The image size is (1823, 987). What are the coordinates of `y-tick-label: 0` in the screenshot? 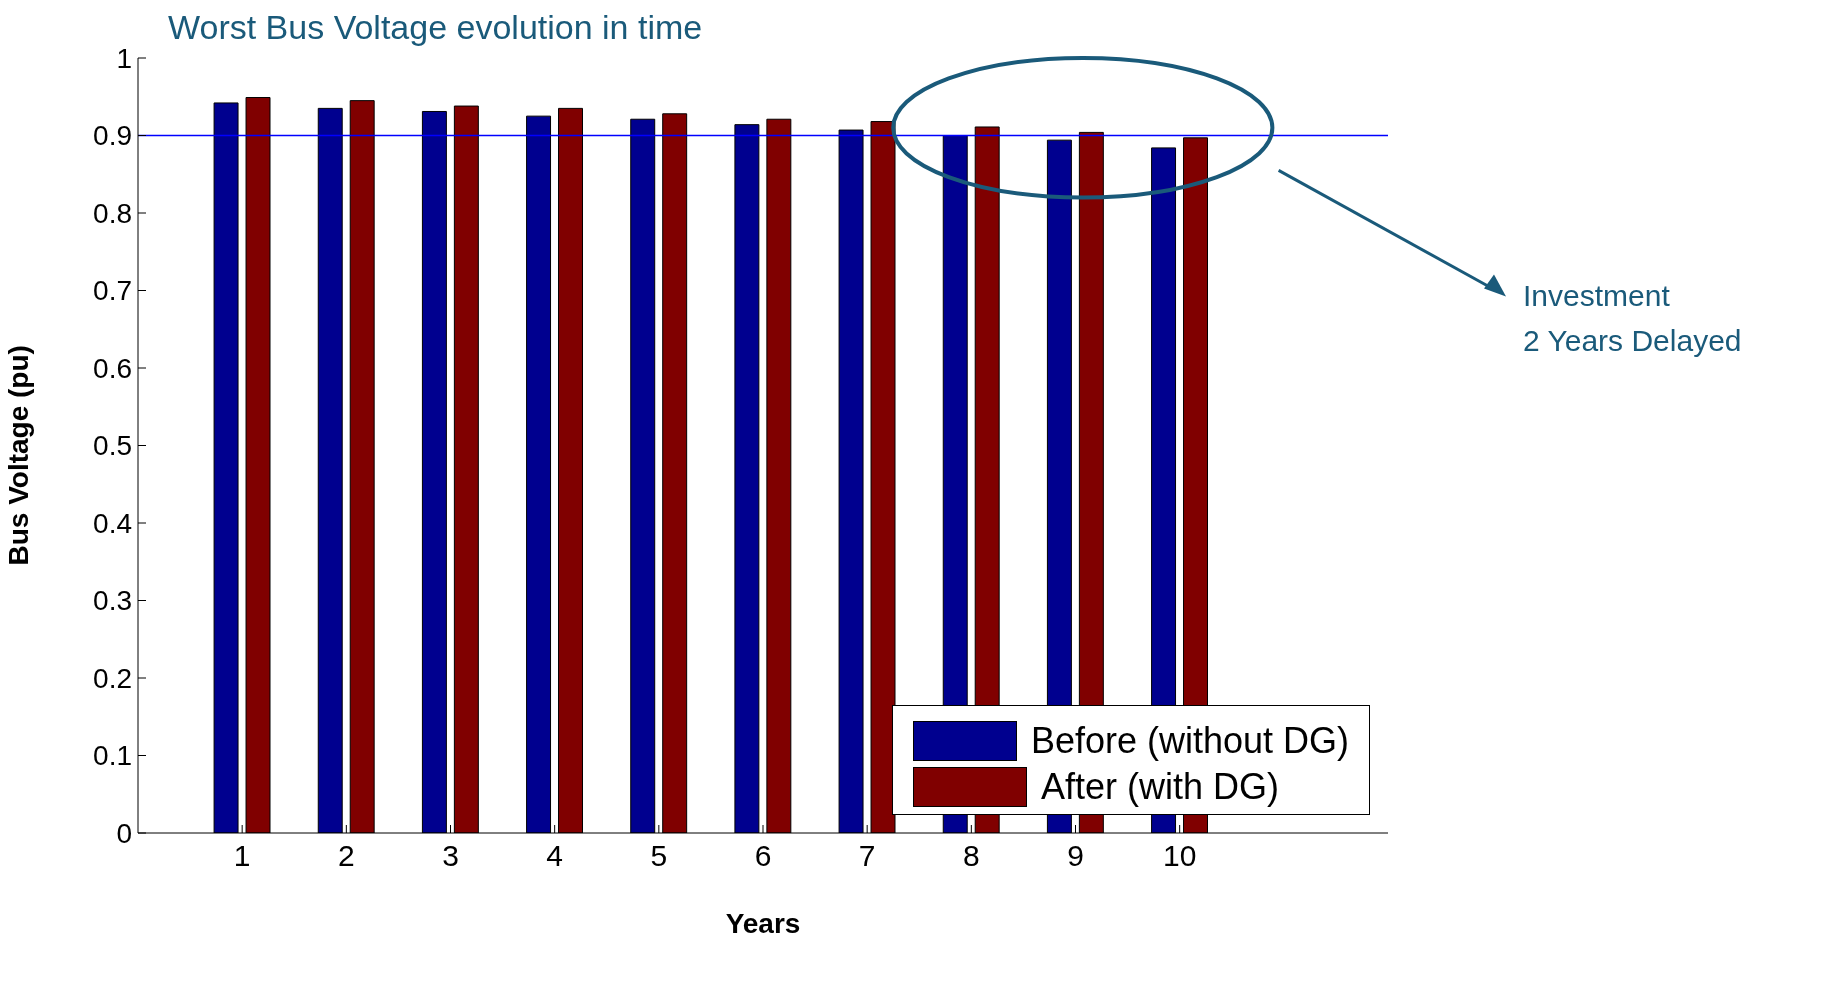 It's located at (124, 833).